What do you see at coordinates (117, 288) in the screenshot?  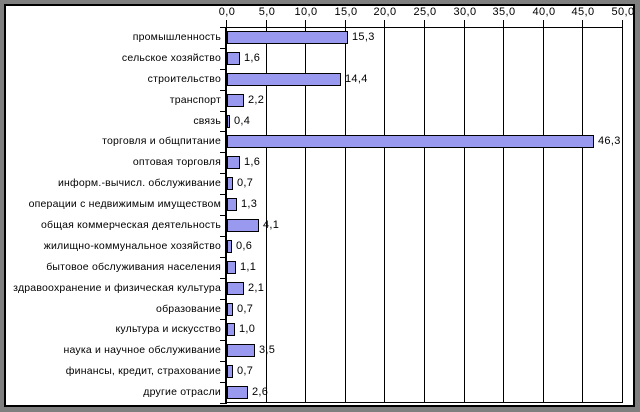 I see `category-label: здравоохранение и физическая культура` at bounding box center [117, 288].